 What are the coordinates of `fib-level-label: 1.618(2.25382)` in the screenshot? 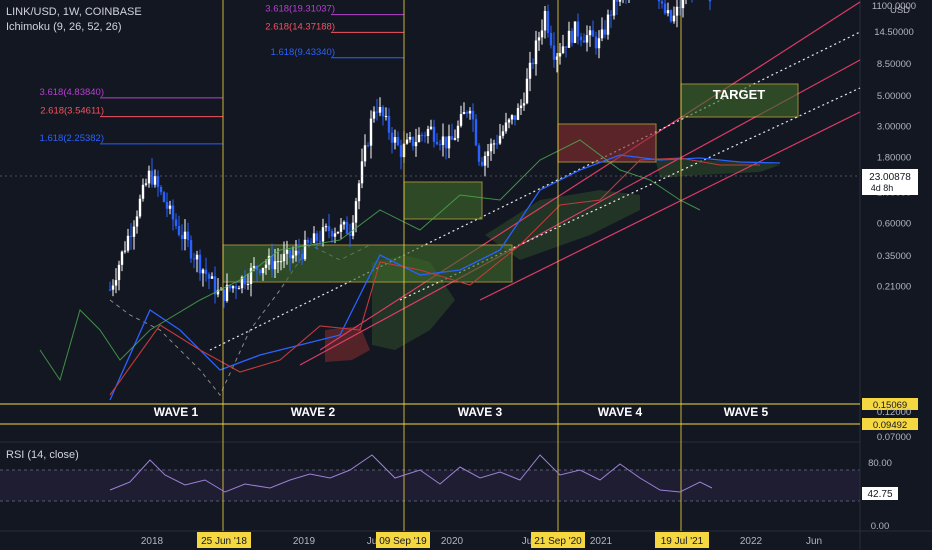 It's located at (72, 138).